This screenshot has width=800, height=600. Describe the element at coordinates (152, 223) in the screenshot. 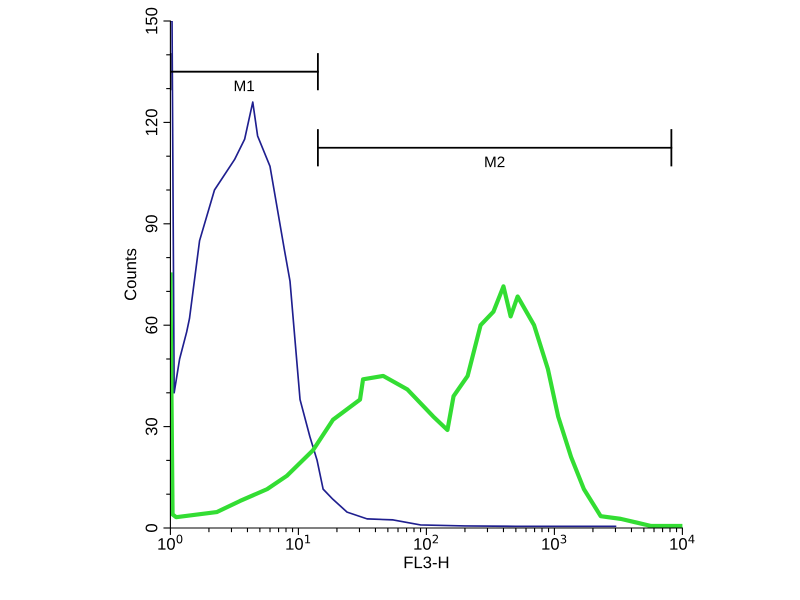

I see `y-tick-label: 90` at that location.